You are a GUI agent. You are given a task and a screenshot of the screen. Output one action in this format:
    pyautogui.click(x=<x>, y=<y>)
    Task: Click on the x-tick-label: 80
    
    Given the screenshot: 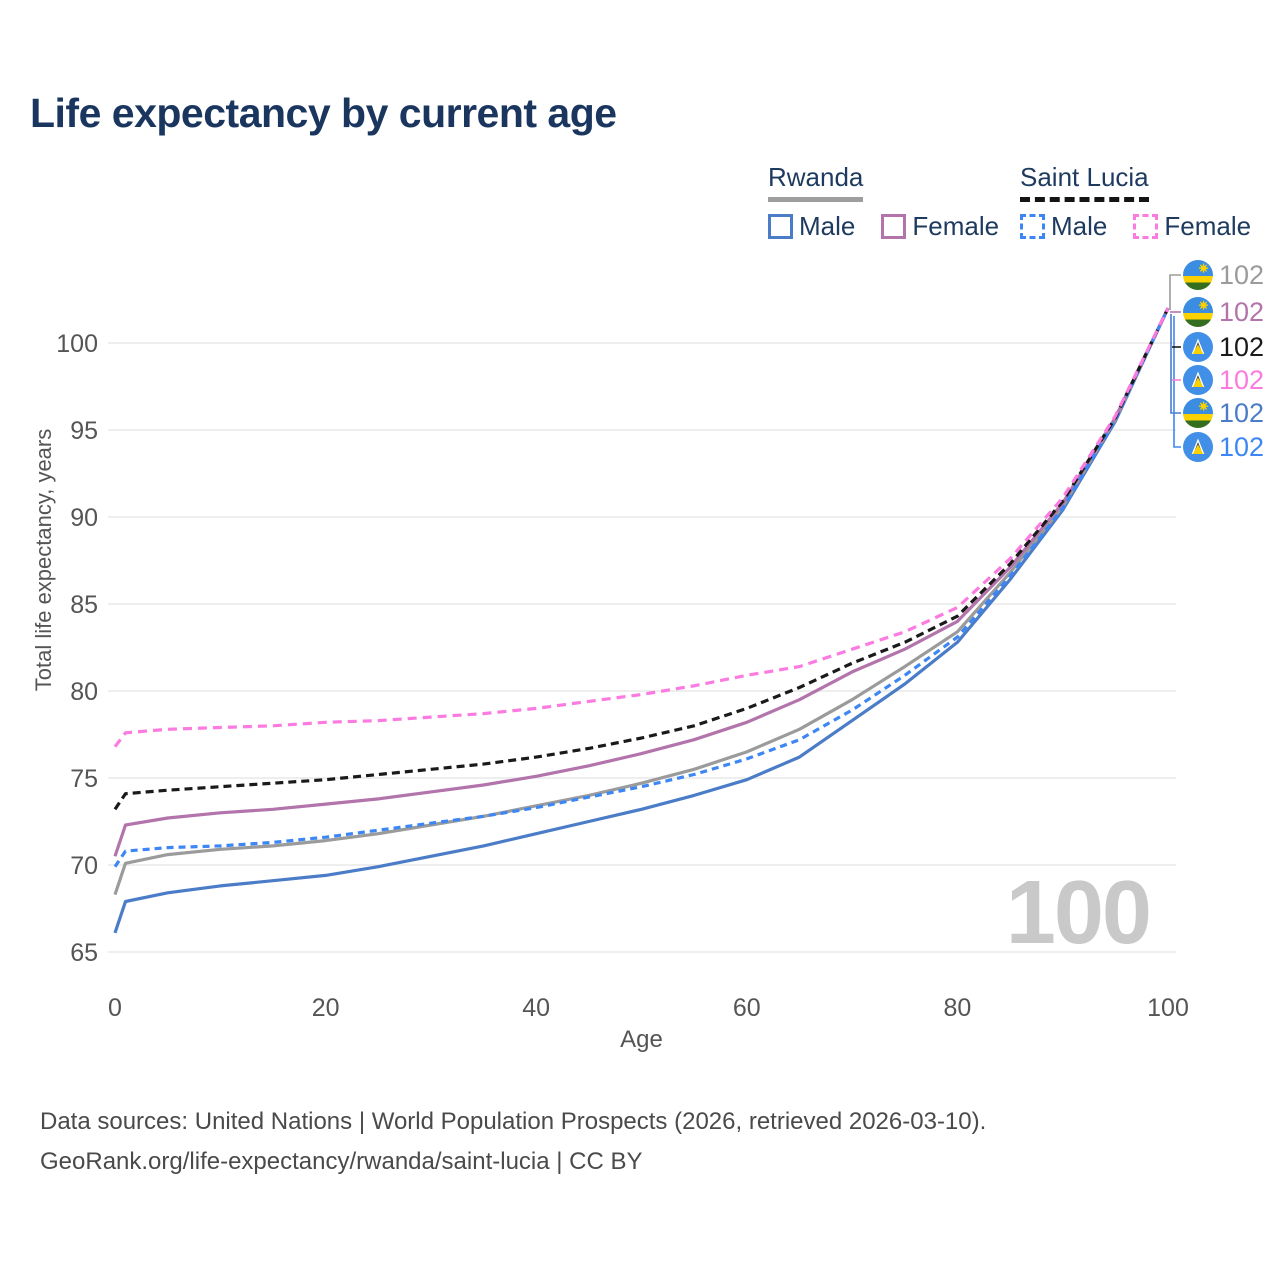 What is the action you would take?
    pyautogui.click(x=957, y=1008)
    